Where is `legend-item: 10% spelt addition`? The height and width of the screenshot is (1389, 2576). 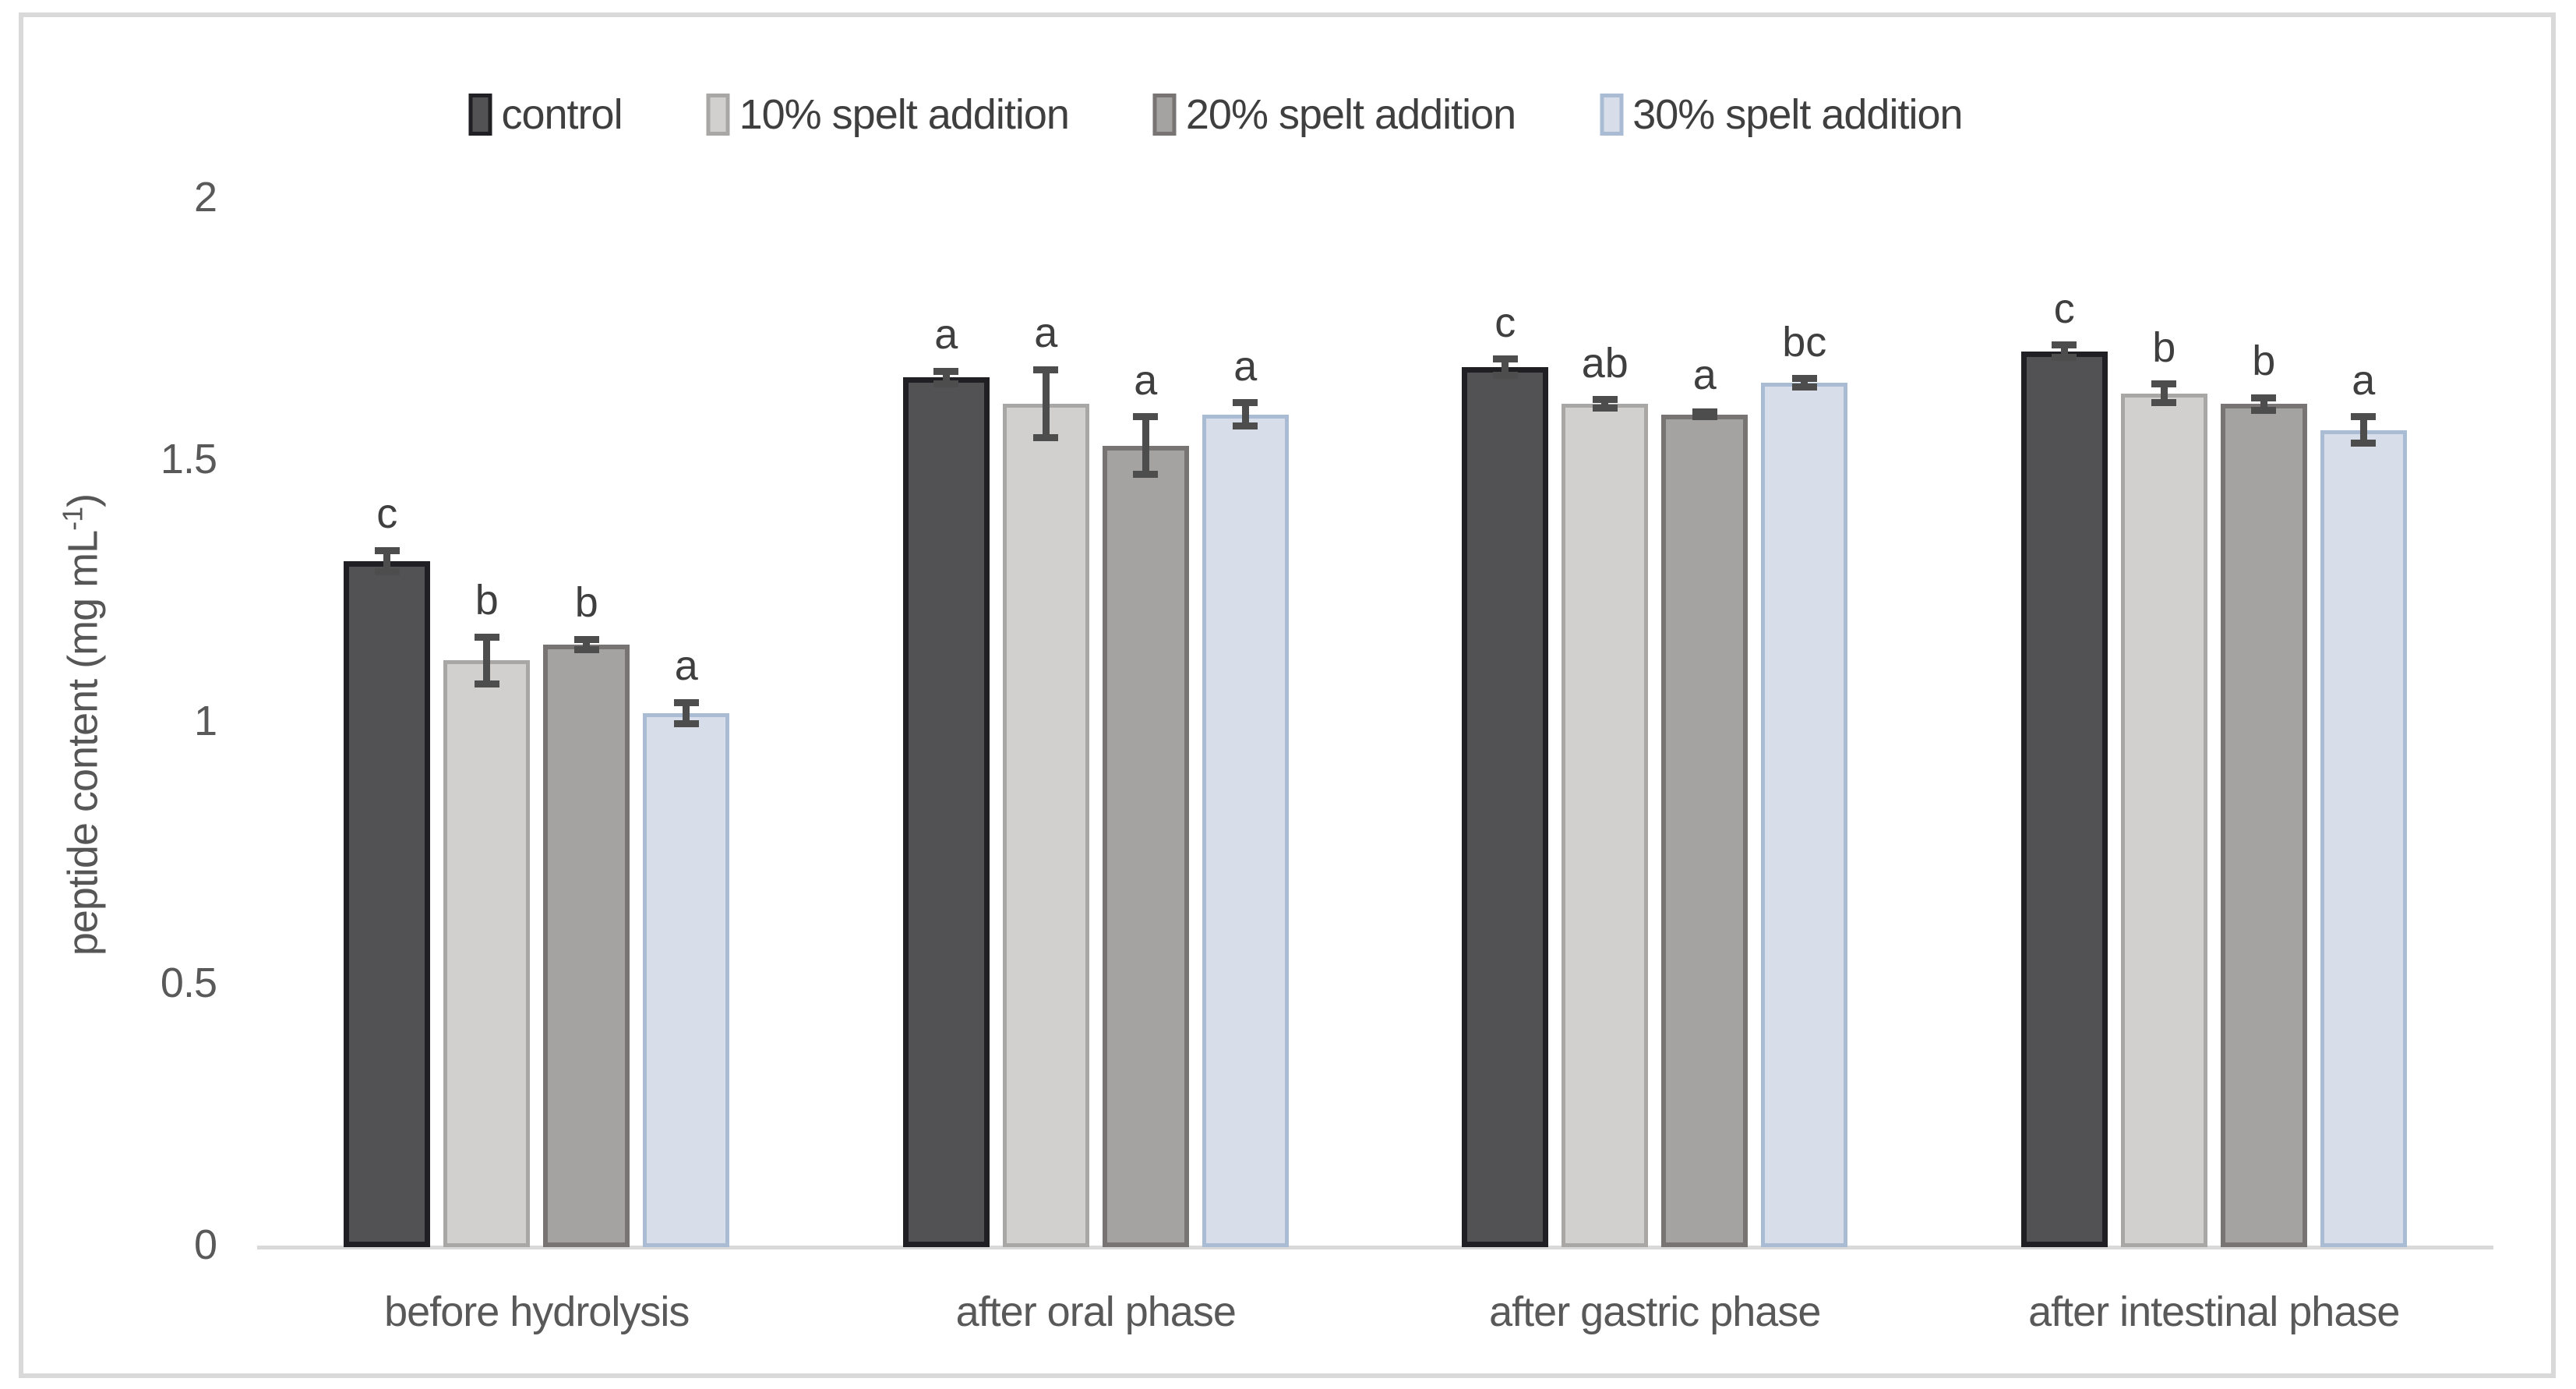 legend-item: 10% spelt addition is located at coordinates (888, 114).